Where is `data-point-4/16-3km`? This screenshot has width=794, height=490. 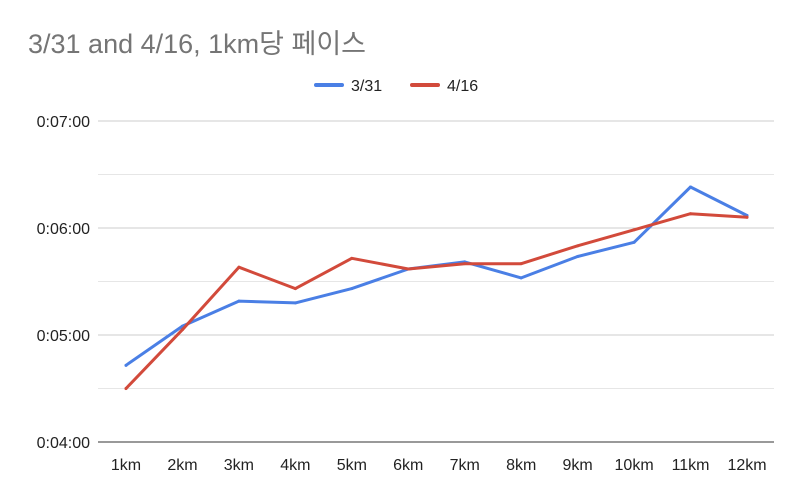 data-point-4/16-3km is located at coordinates (239, 267).